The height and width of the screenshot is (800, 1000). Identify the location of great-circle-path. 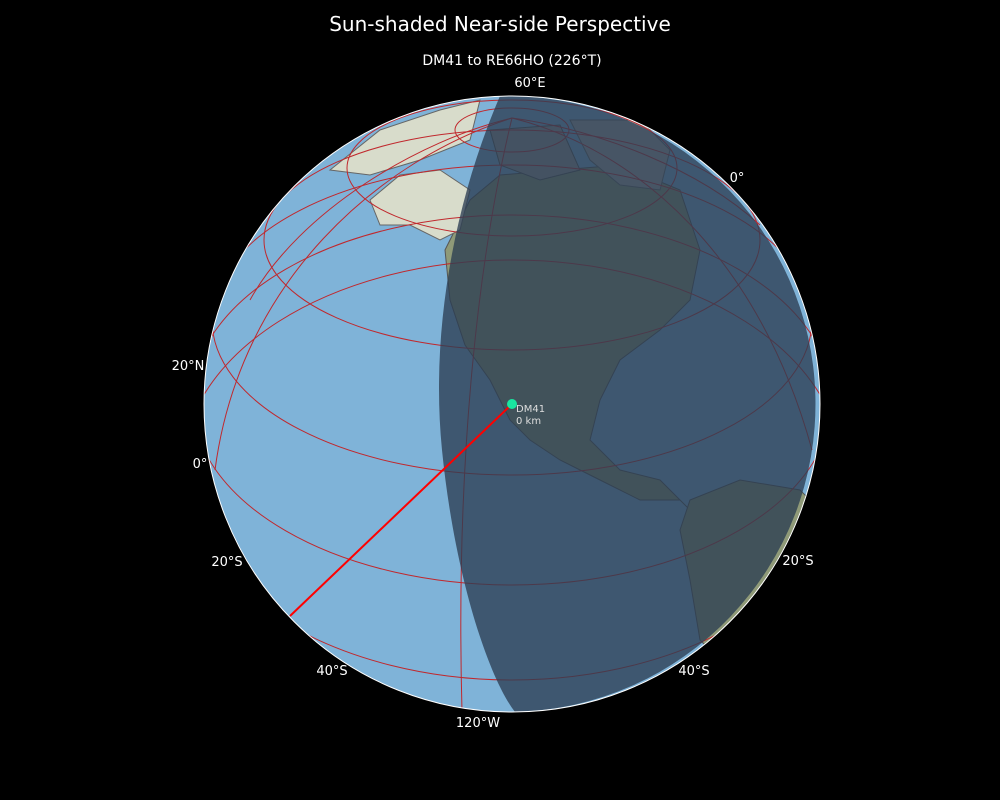
(401, 510).